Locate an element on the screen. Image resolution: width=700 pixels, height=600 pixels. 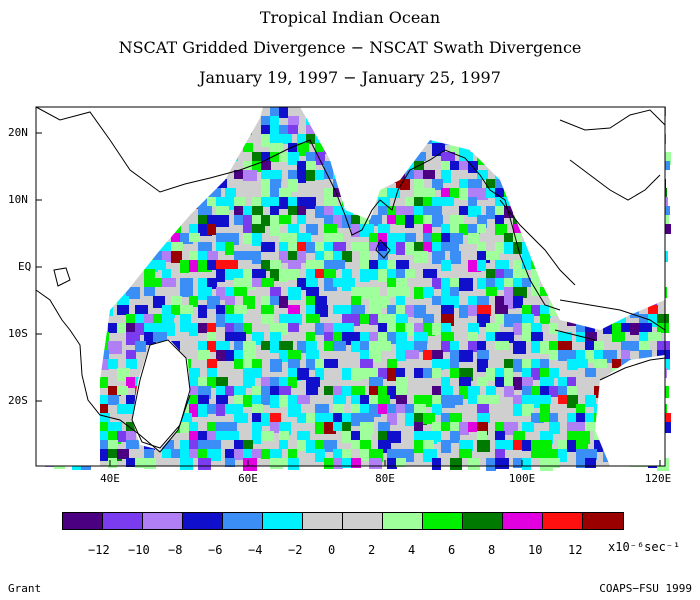
colorbar-cell is located at coordinates (523, 521).